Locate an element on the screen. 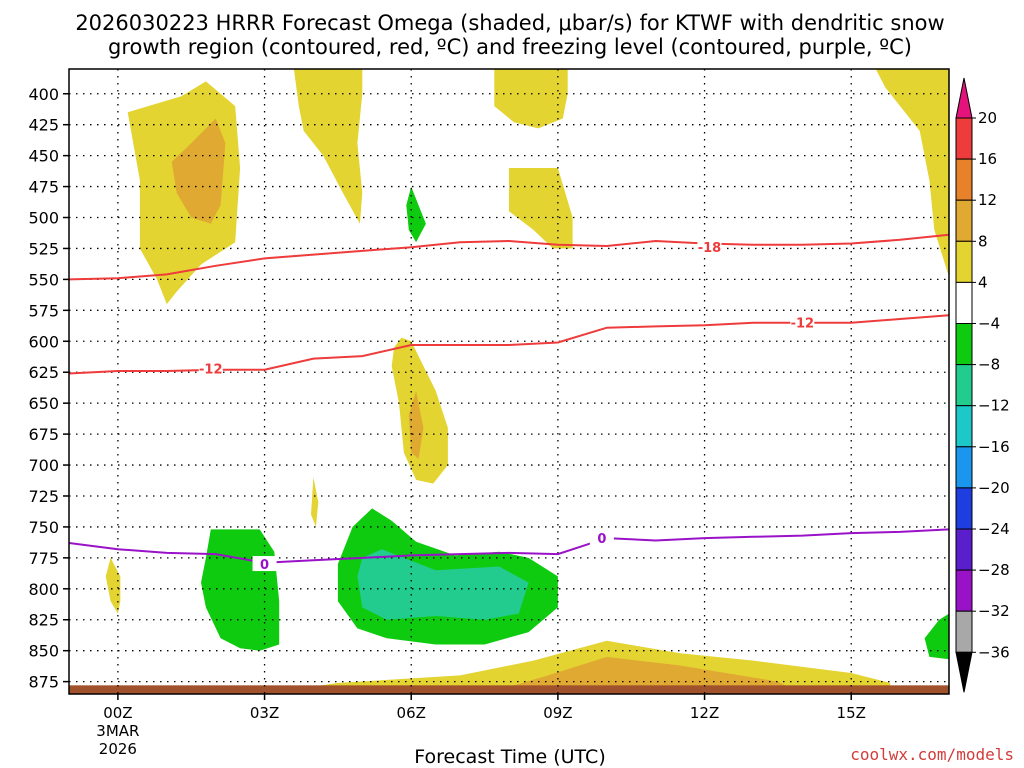 The height and width of the screenshot is (768, 1024). dgz-lower-label-bg is located at coordinates (210, 368).